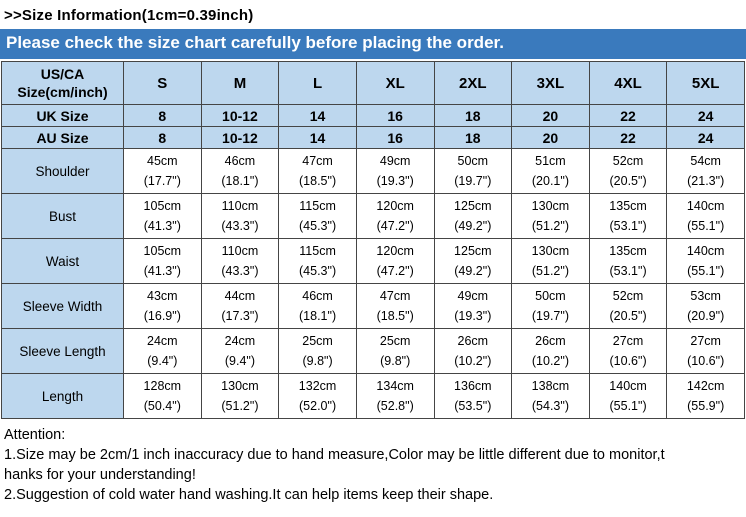 This screenshot has height=517, width=746. I want to click on measurement-cell: 125cm (49.2"), so click(473, 261).